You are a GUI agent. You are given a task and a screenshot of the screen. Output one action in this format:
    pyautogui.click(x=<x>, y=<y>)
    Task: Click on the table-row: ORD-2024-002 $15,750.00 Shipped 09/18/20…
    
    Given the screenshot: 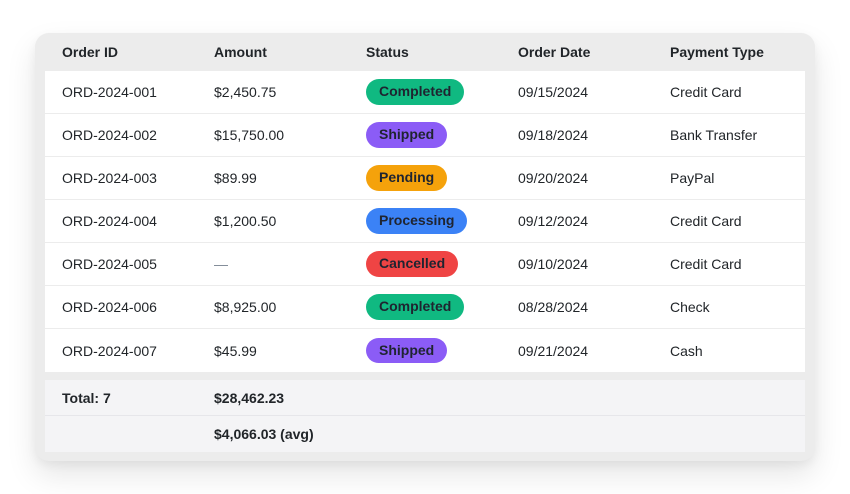 What is the action you would take?
    pyautogui.click(x=425, y=135)
    